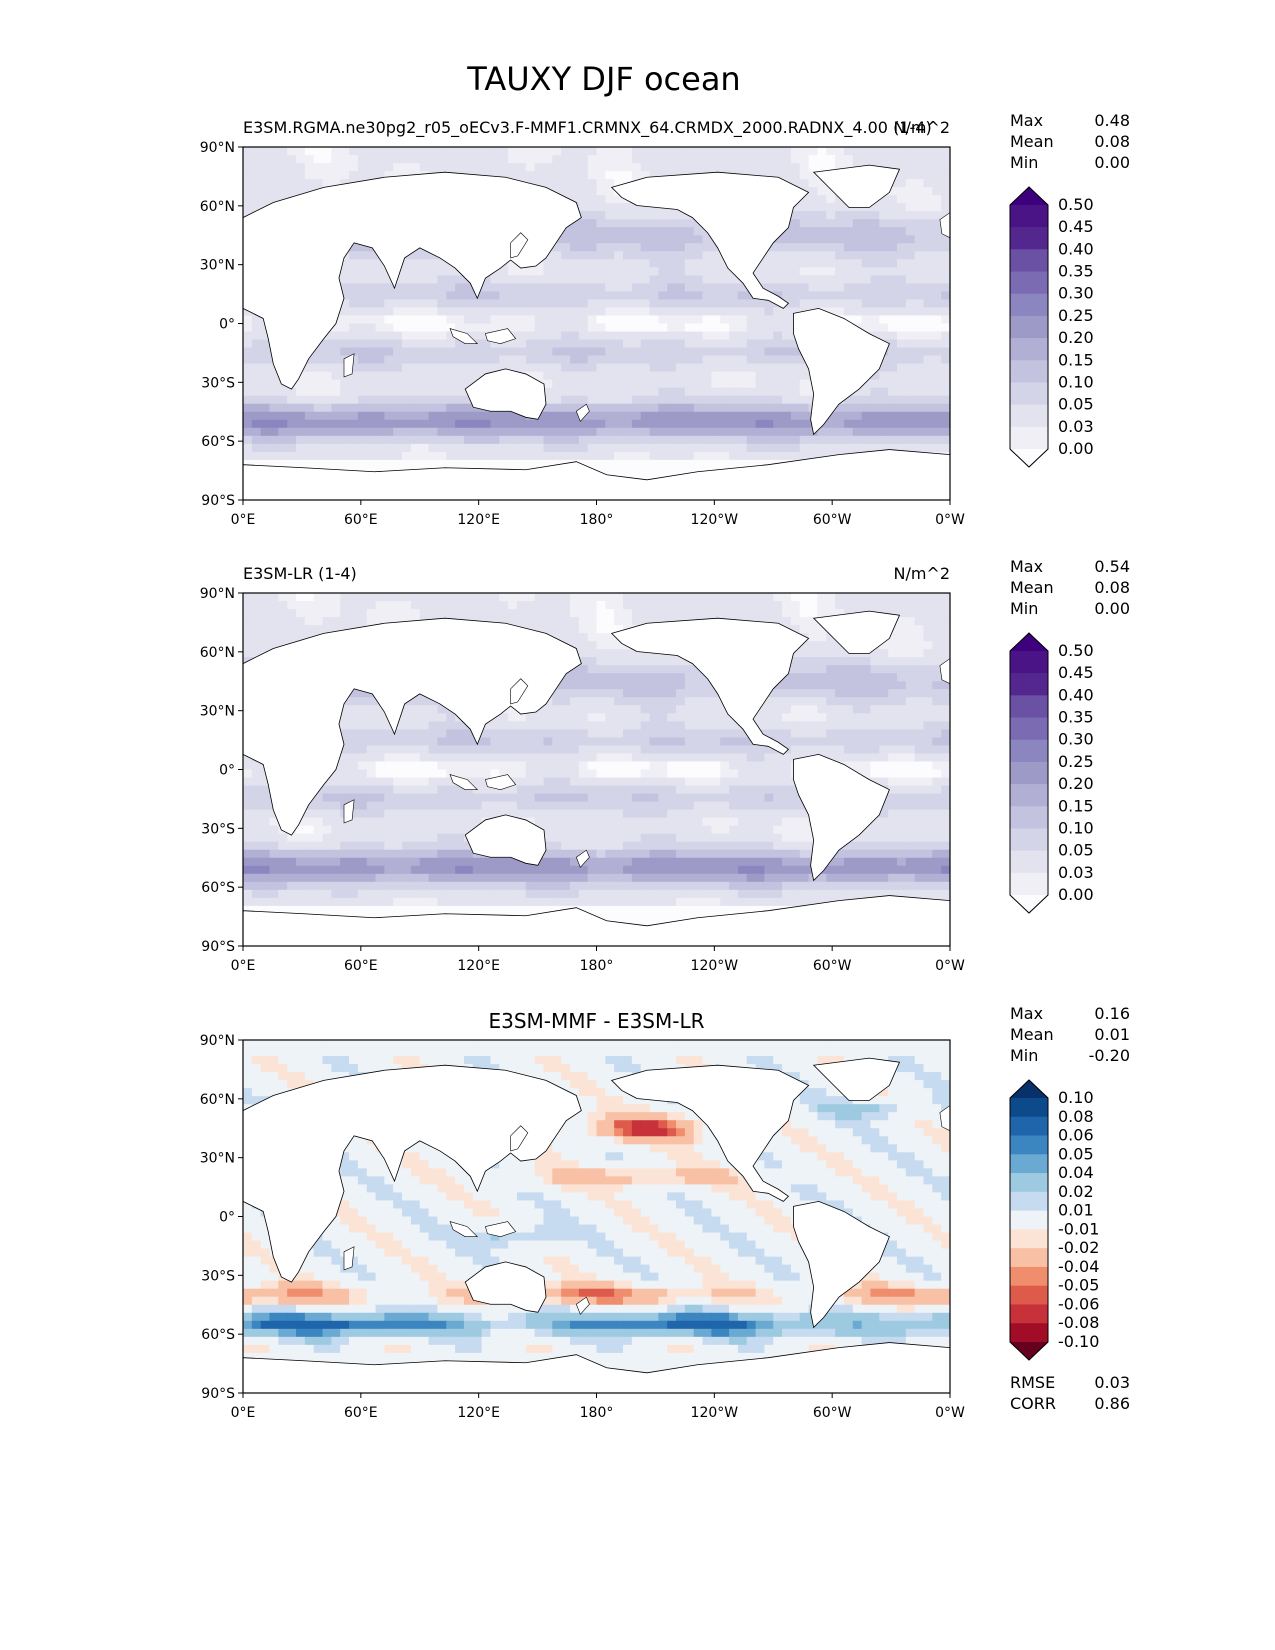 Image resolution: width=1275 pixels, height=1650 pixels. What do you see at coordinates (1078, 1266) in the screenshot?
I see `colorbar-tick-label: -0.04` at bounding box center [1078, 1266].